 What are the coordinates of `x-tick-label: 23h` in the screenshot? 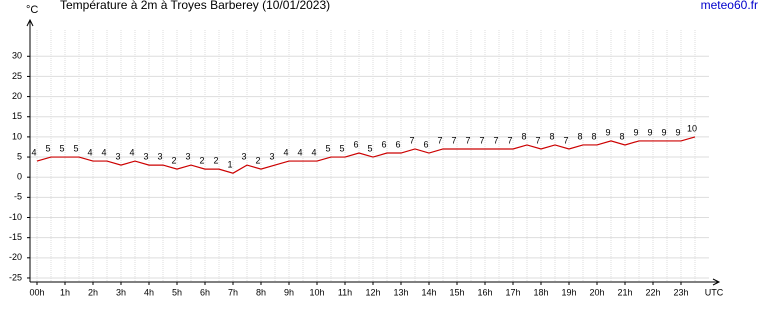 It's located at (680, 292).